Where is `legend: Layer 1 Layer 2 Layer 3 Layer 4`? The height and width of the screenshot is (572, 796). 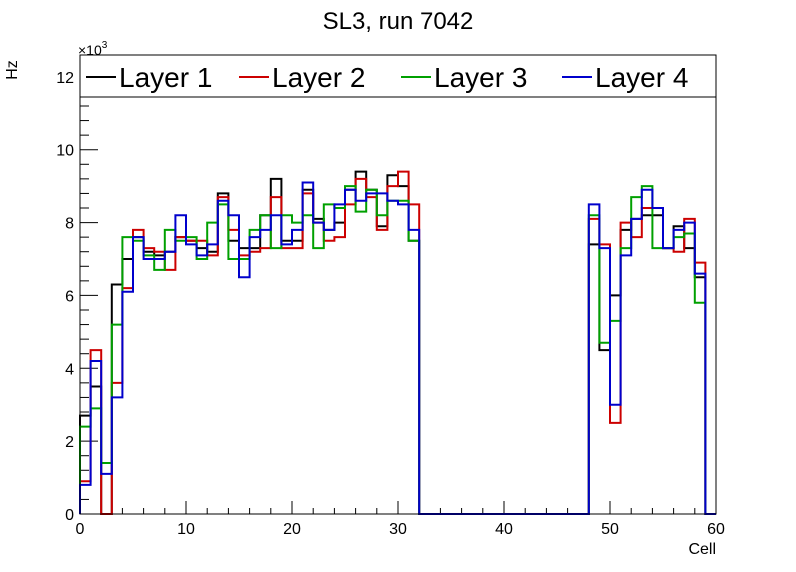 legend: Layer 1 Layer 2 Layer 3 Layer 4 is located at coordinates (398, 76).